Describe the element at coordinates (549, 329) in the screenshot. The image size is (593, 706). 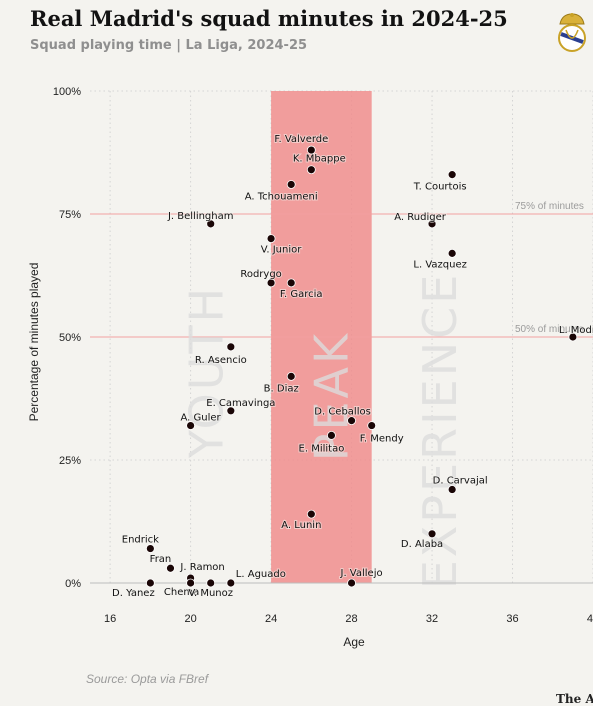
I see `reference-line-label: 50% of minutes` at that location.